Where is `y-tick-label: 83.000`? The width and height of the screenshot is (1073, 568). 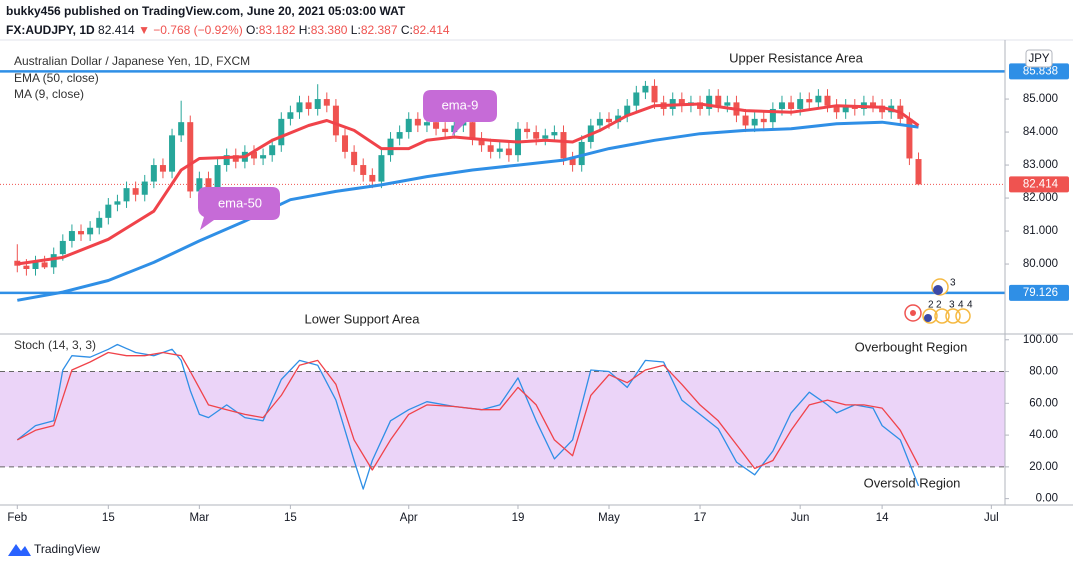 y-tick-label: 83.000 is located at coordinates (1040, 165).